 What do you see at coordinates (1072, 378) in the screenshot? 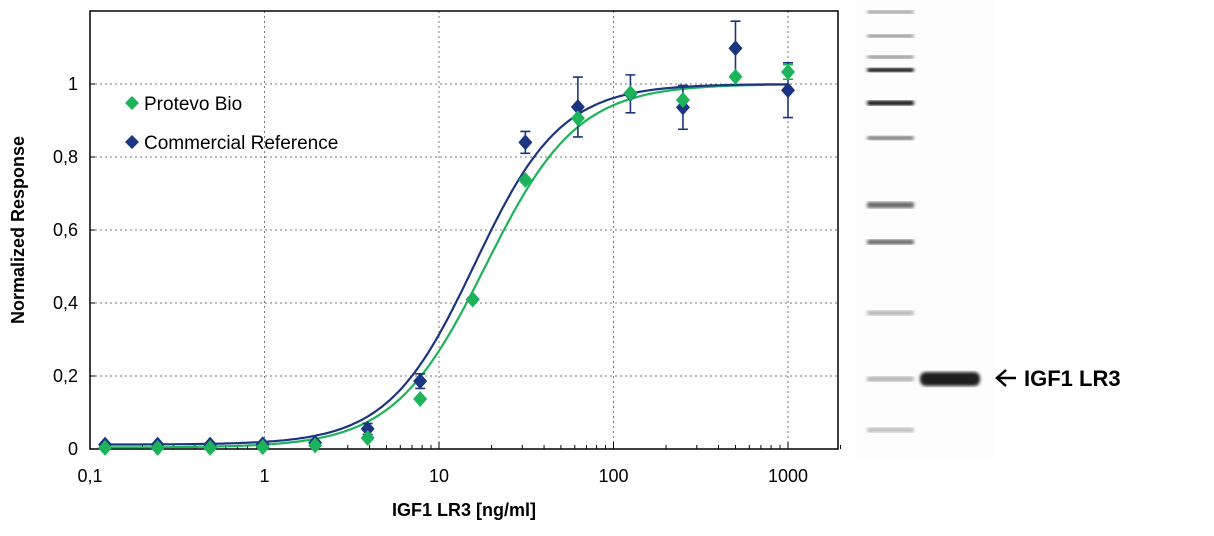
I see `band-label: IGF1 LR3` at bounding box center [1072, 378].